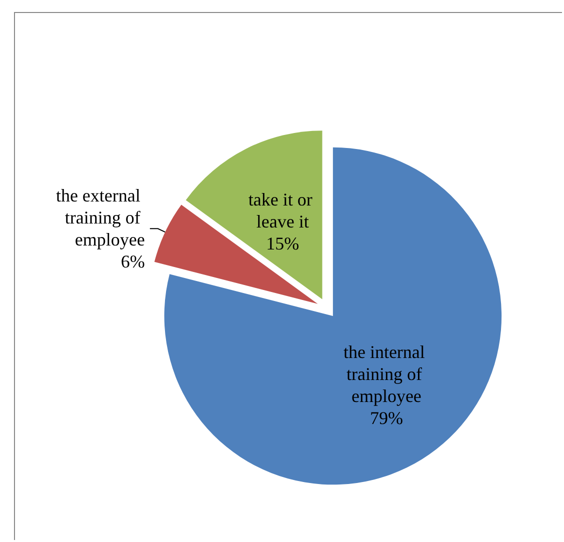  I want to click on slice-label: the external training of employee, so click(100, 218).